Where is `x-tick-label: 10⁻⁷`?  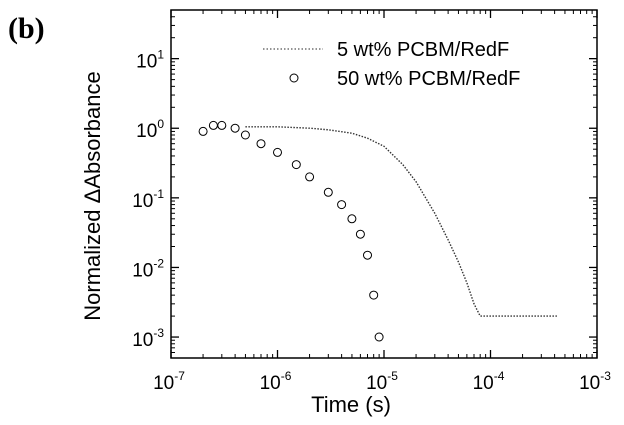
x-tick-label: 10⁻⁷ is located at coordinates (169, 381).